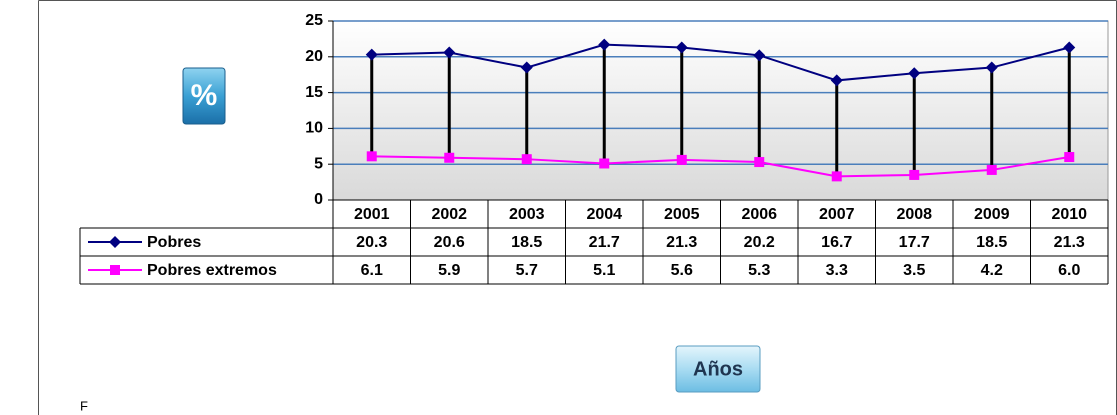  Describe the element at coordinates (992, 270) in the screenshot. I see `table-value: 4.2` at that location.